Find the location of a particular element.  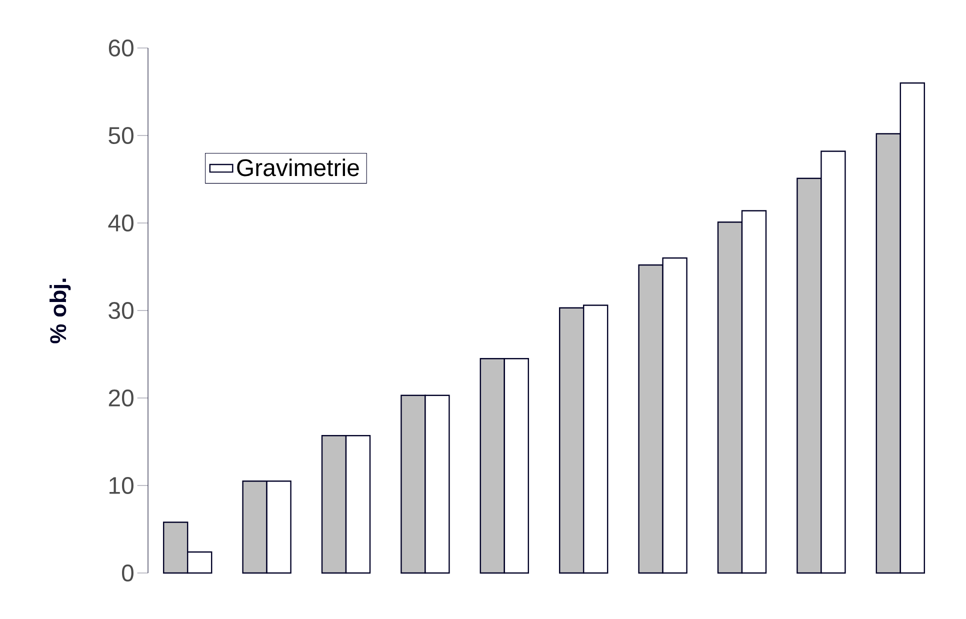

y-tick-label: 20 is located at coordinates (121, 397).